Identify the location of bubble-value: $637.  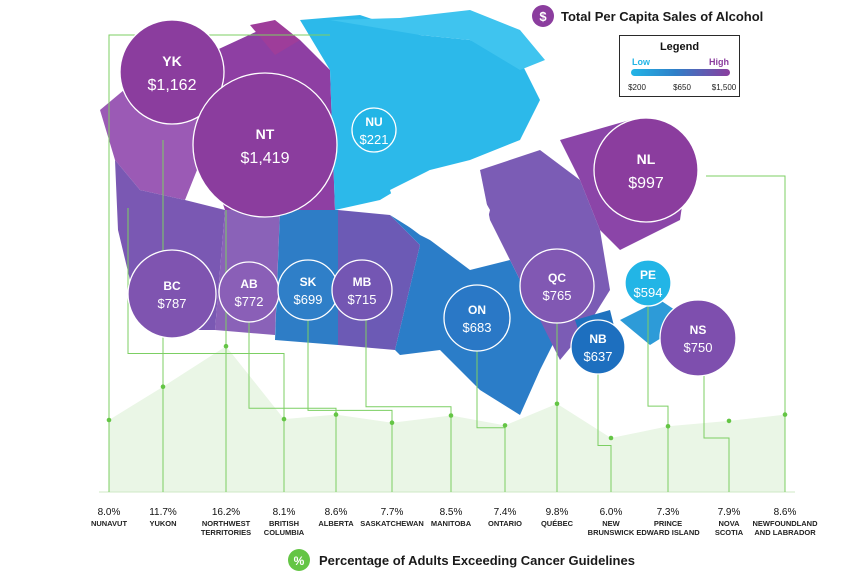
(598, 356).